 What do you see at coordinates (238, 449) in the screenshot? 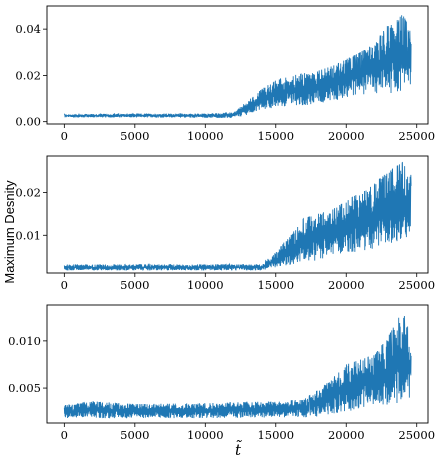
I see `x-axis-label: t̃` at bounding box center [238, 449].